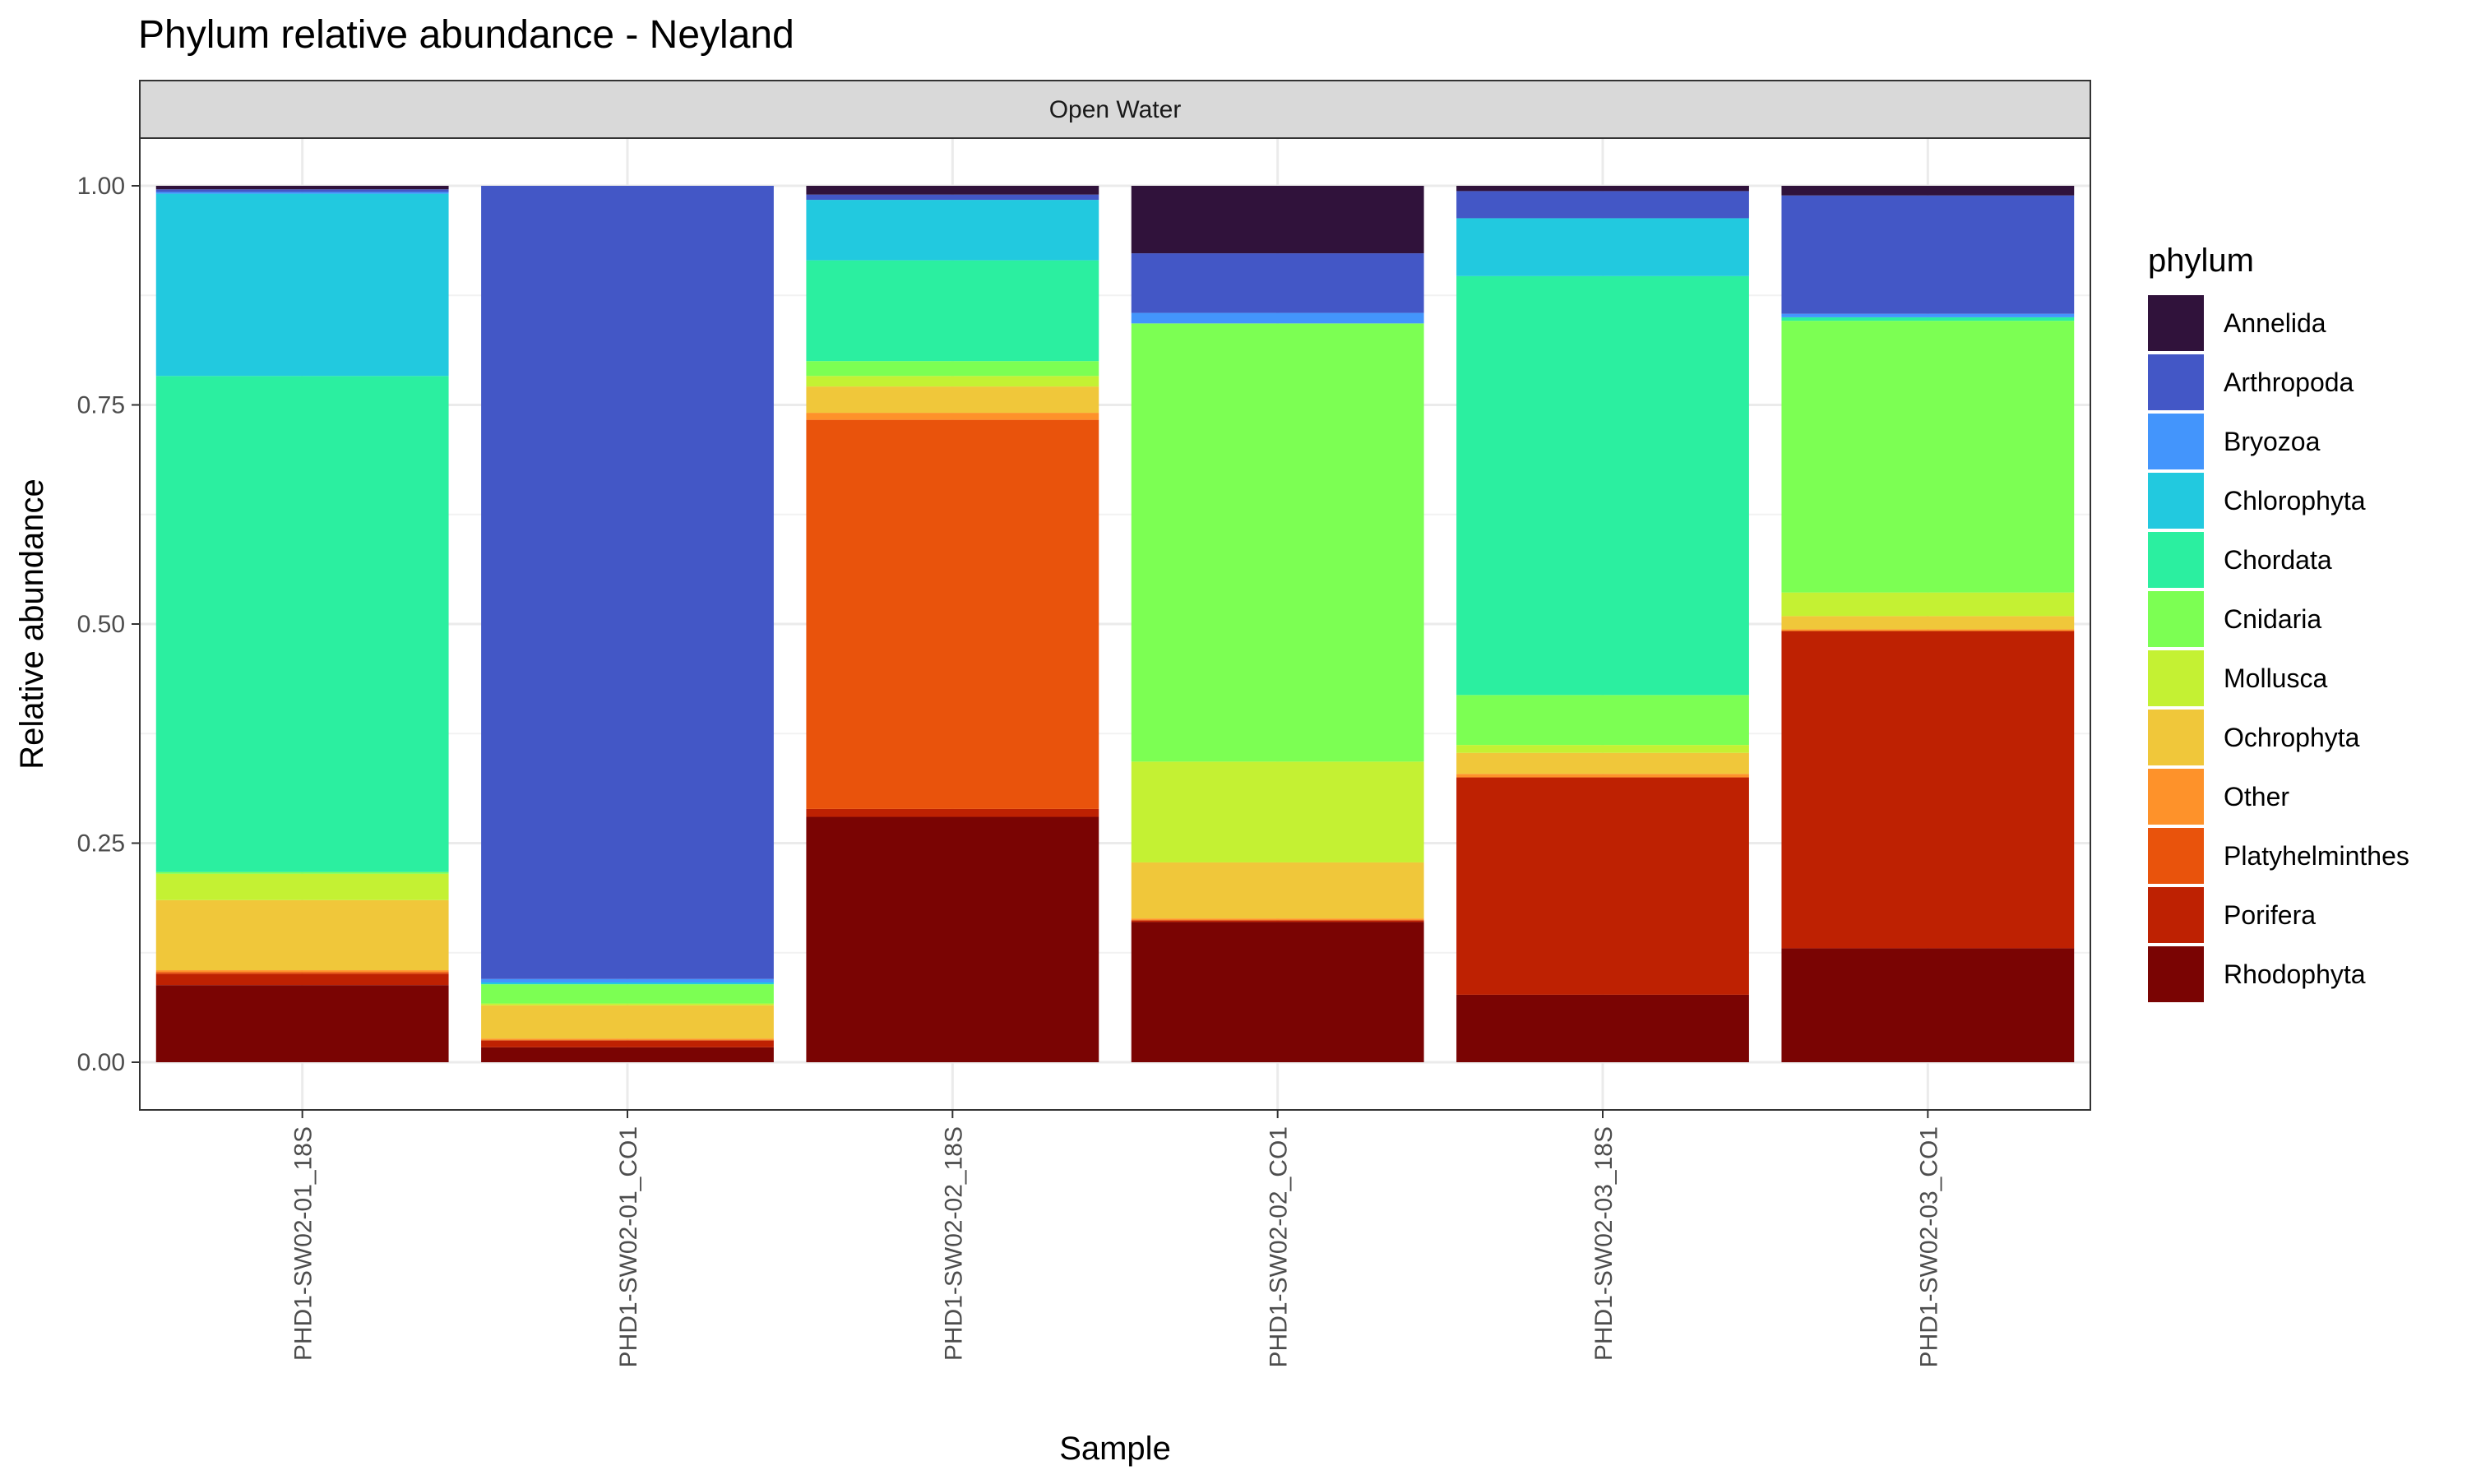  I want to click on legend-key-annelida, so click(2176, 323).